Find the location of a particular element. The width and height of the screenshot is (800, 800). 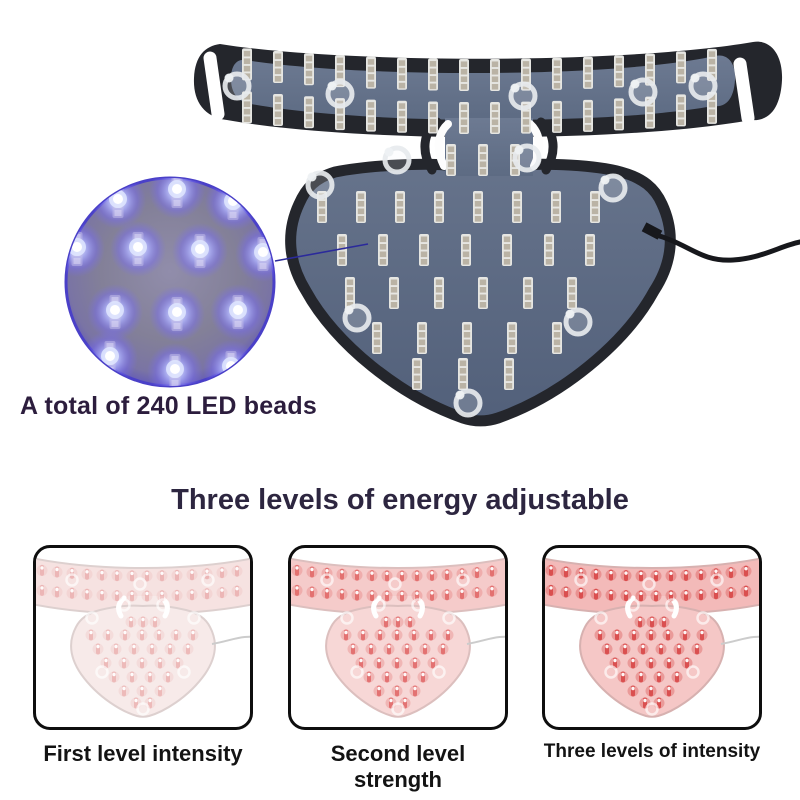

level-caption-2: Second level strength is located at coordinates (398, 766).